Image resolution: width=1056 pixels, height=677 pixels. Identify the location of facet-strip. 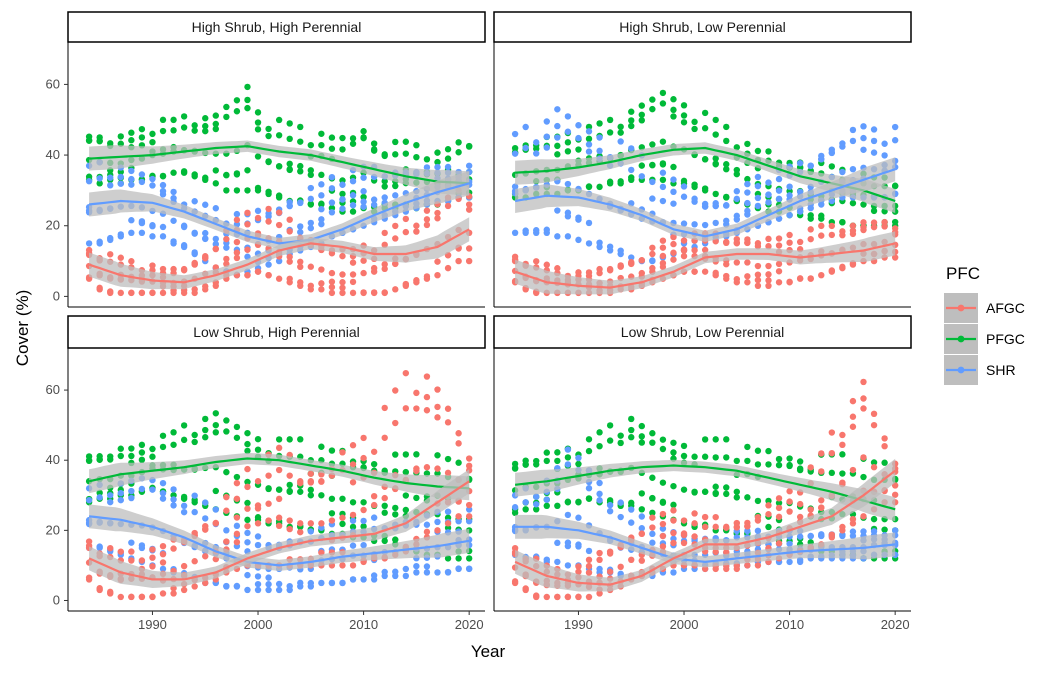
(276, 27).